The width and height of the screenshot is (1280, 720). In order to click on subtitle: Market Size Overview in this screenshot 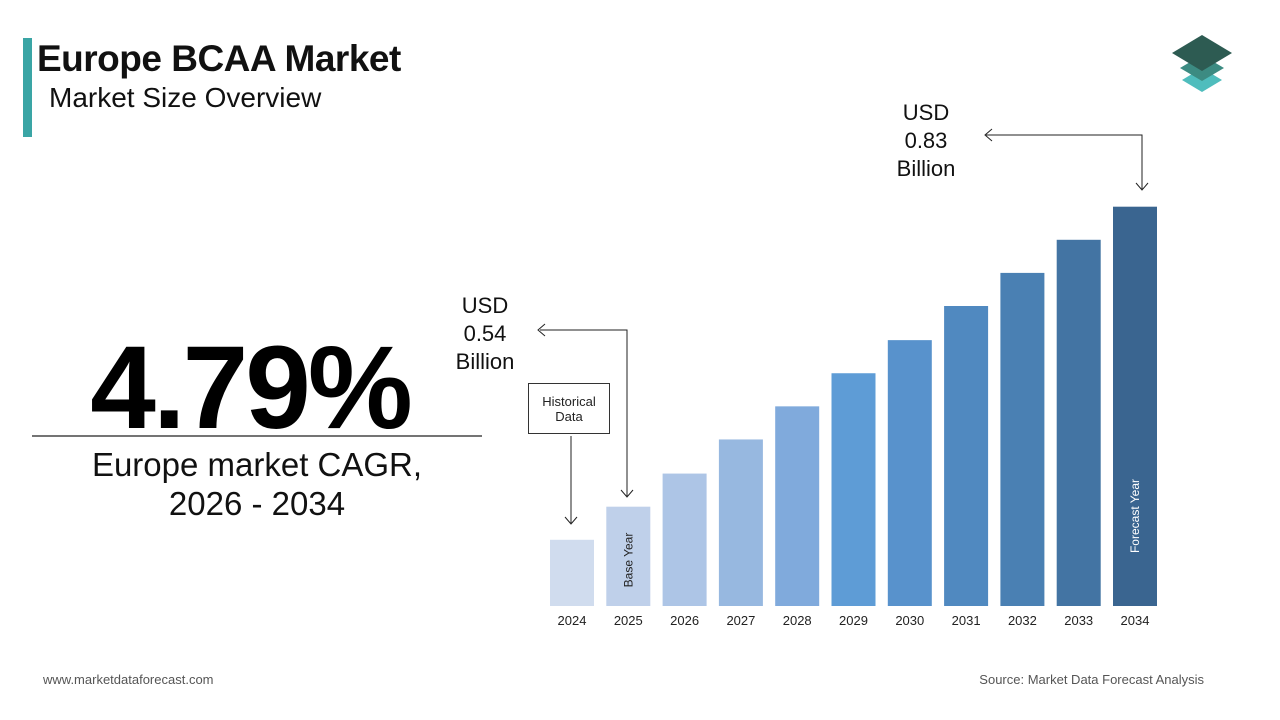, I will do `click(185, 97)`.